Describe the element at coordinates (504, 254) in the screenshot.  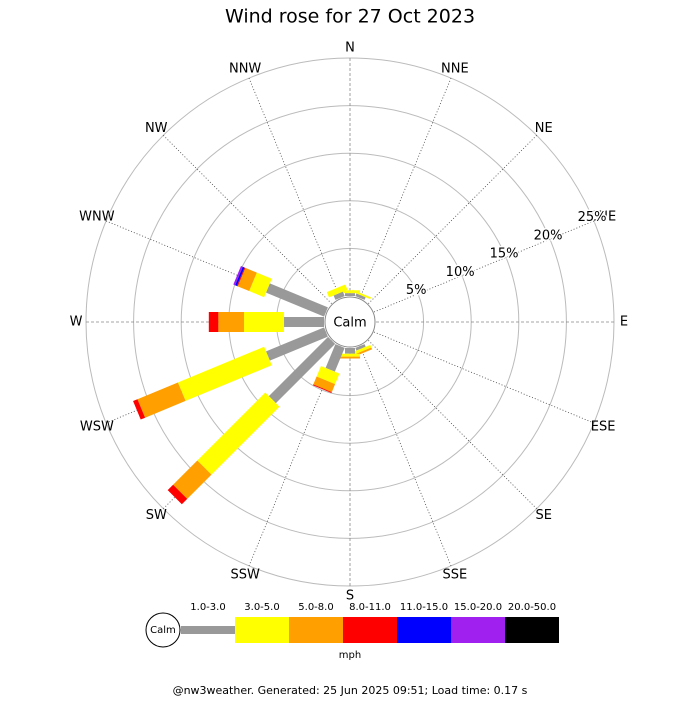
I see `ring-label: 15%` at that location.